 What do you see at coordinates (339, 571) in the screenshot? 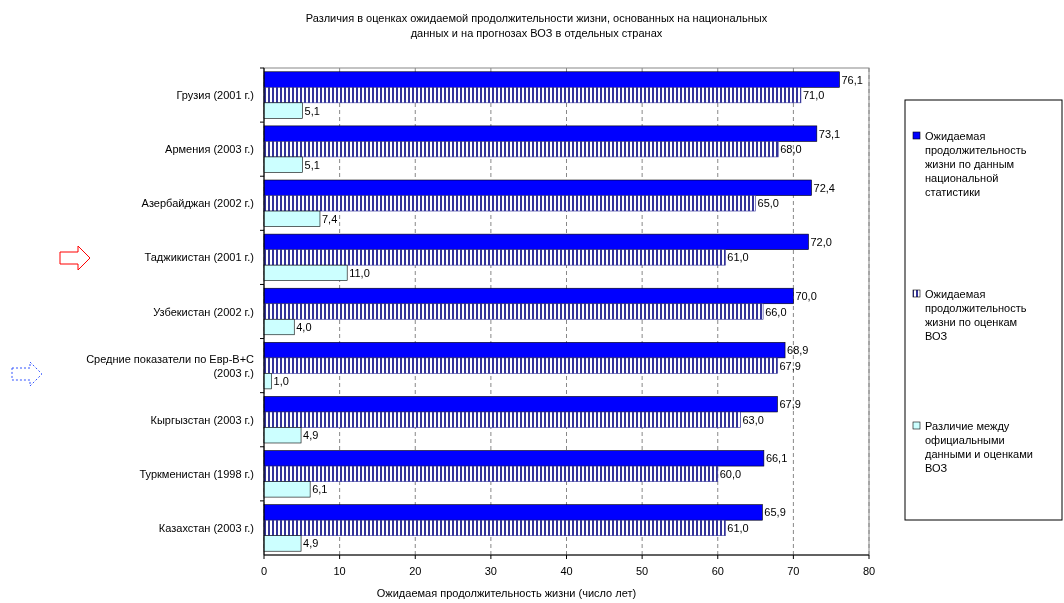
I see `x-tick-label: 10` at bounding box center [339, 571].